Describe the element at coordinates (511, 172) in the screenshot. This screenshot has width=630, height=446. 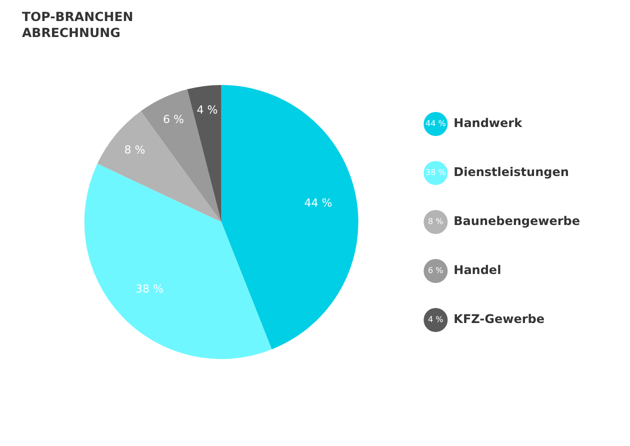
I see `legend-label: Dienstleistungen` at that location.